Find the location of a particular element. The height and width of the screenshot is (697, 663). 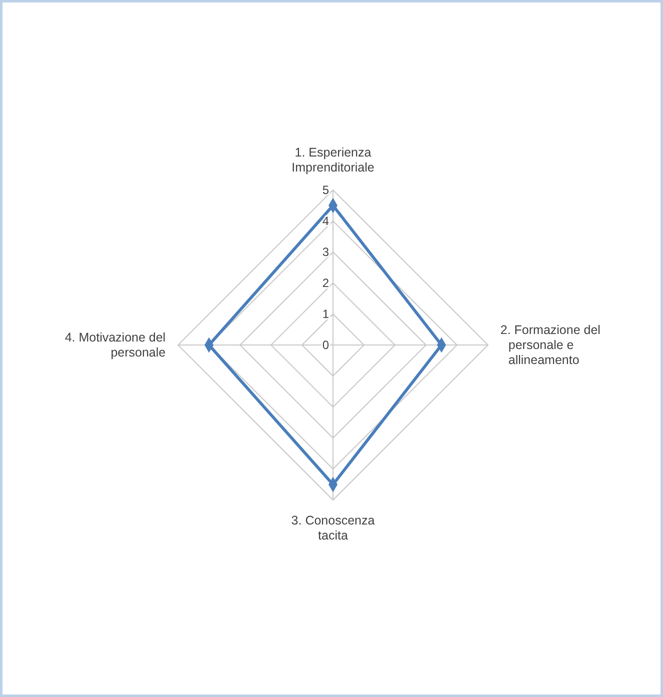

y-tick-label: 2 is located at coordinates (326, 283).